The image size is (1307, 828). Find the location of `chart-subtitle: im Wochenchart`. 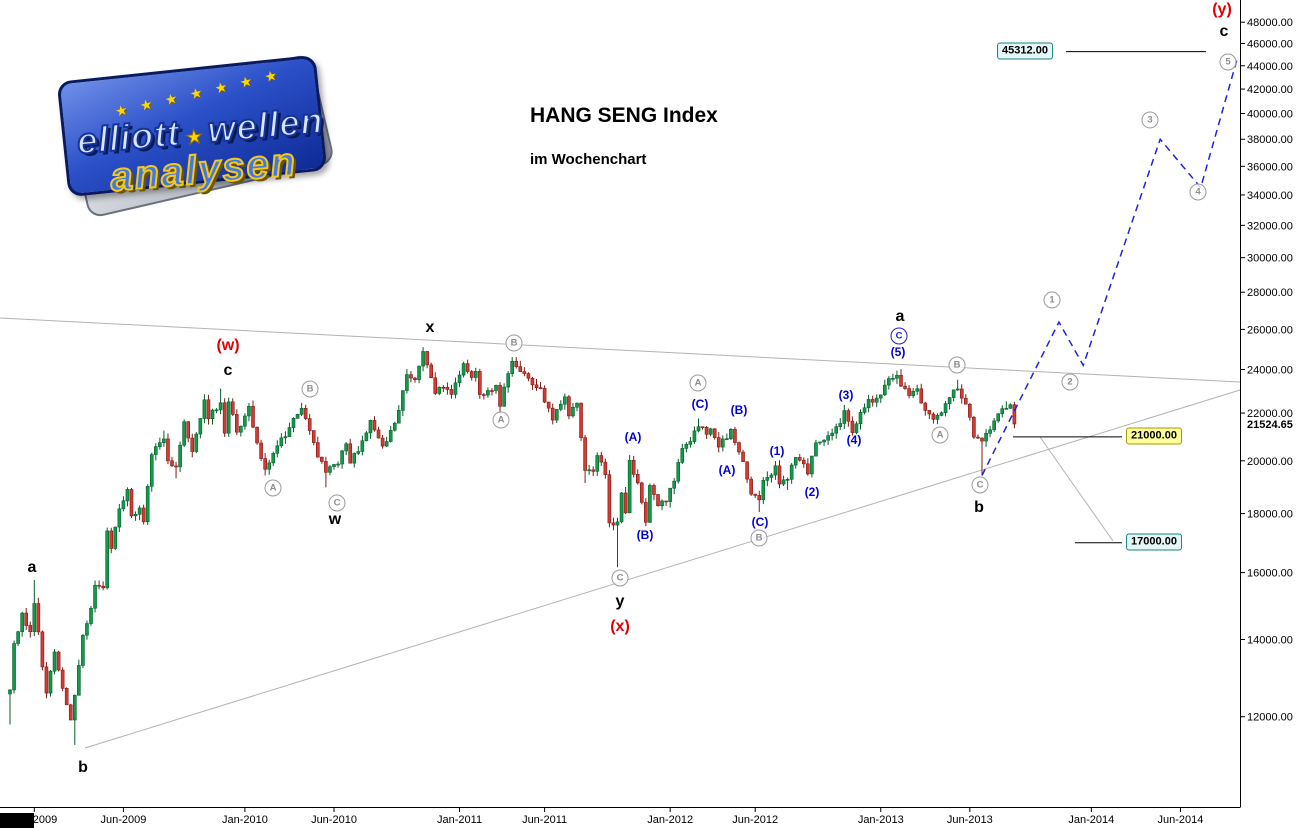

chart-subtitle: im Wochenchart is located at coordinates (588, 159).